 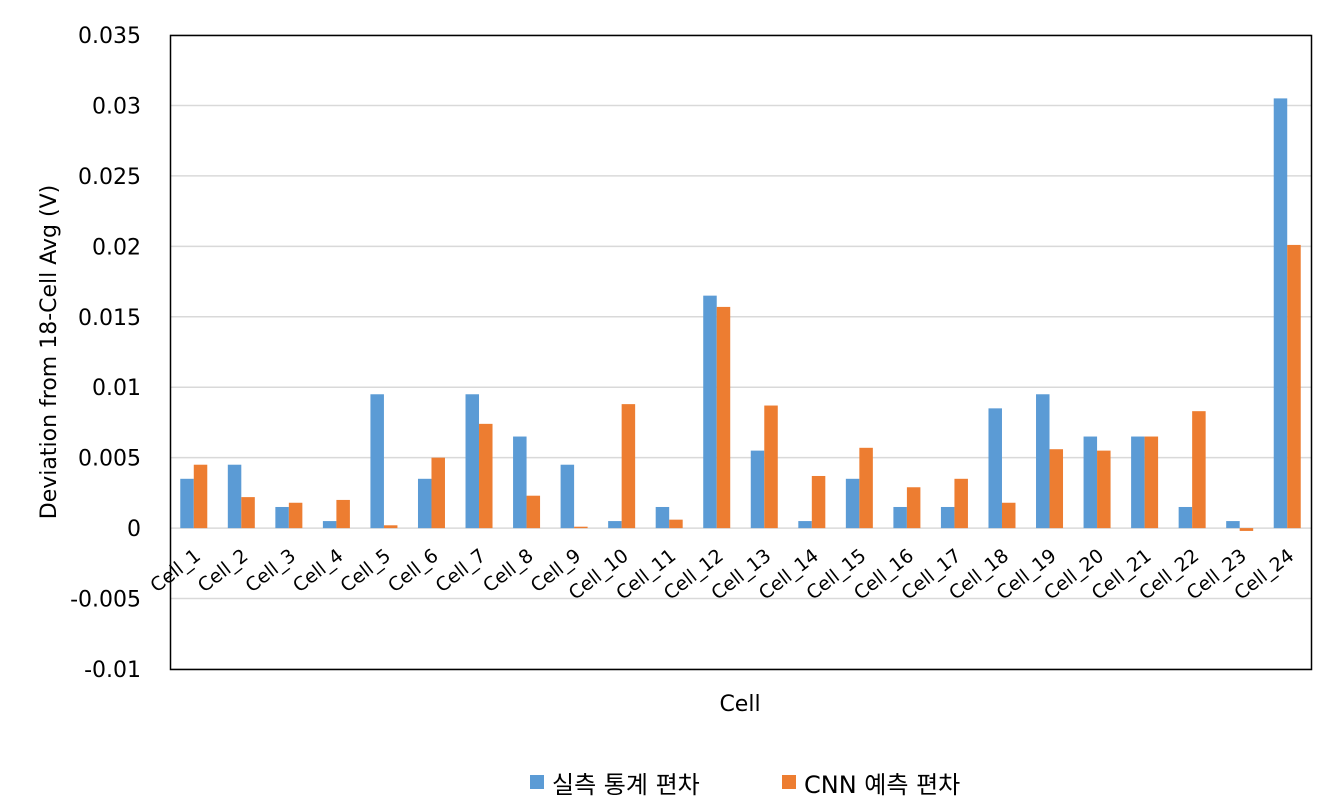 I want to click on y-axis-title: Deviation from 18-Cell Avg (V), so click(x=49, y=352).